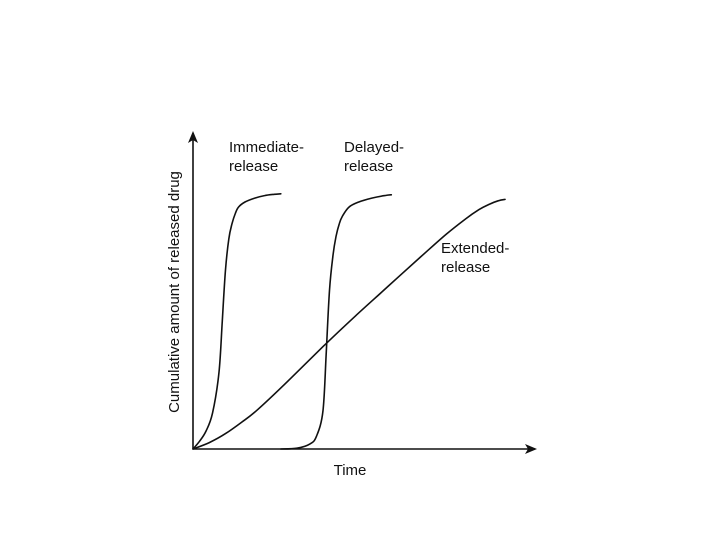 Image resolution: width=720 pixels, height=545 pixels. I want to click on delayed-release-curve, so click(336, 322).